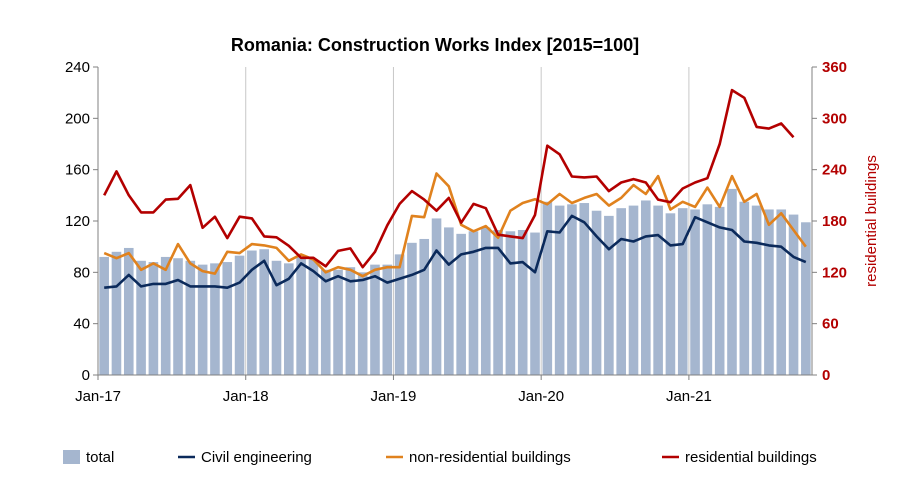 This screenshot has width=900, height=498. I want to click on y-axis-right-label: residential buildings, so click(871, 221).